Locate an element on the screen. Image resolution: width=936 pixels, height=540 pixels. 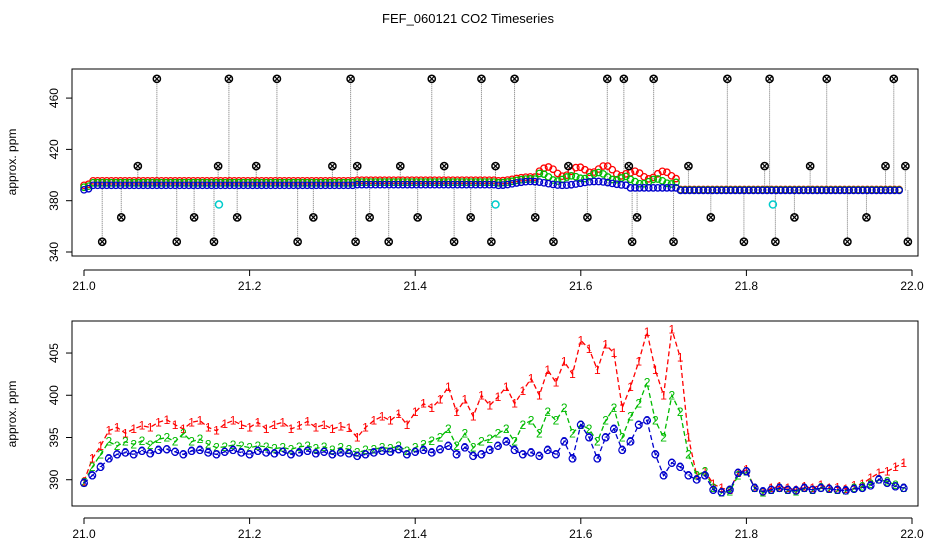
top-y-axis-label: approx. ppm is located at coordinates (12, 162).